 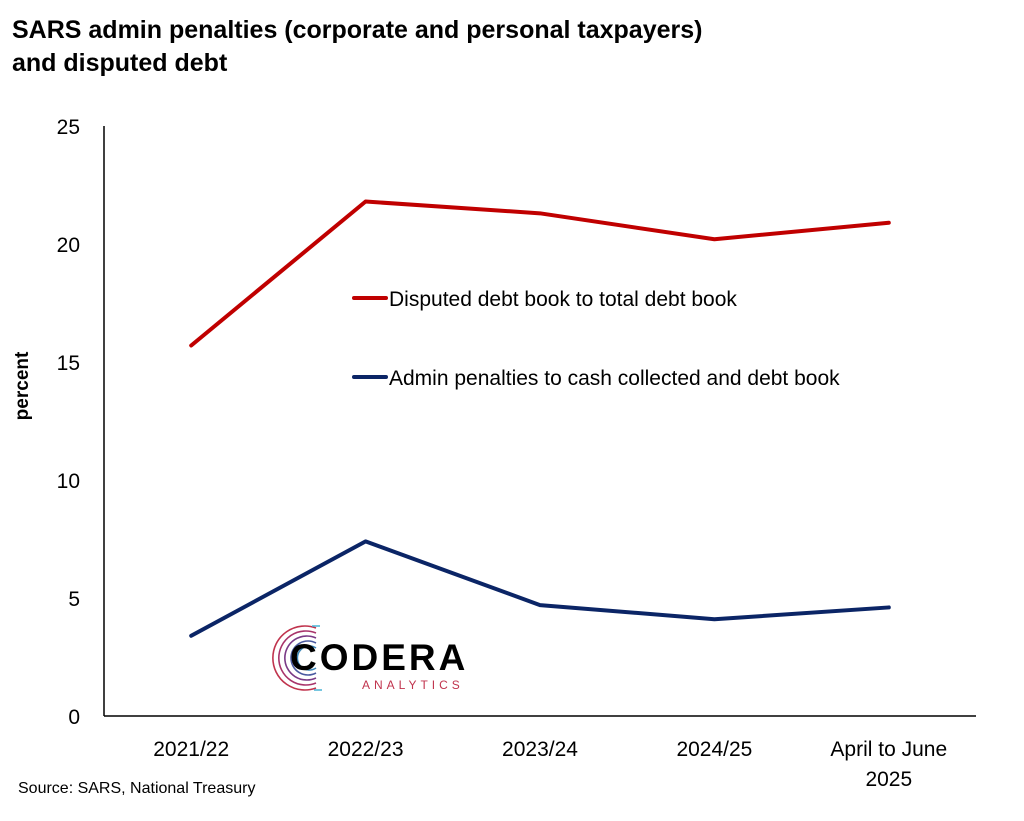 What do you see at coordinates (22, 385) in the screenshot?
I see `y-axis-label: percent` at bounding box center [22, 385].